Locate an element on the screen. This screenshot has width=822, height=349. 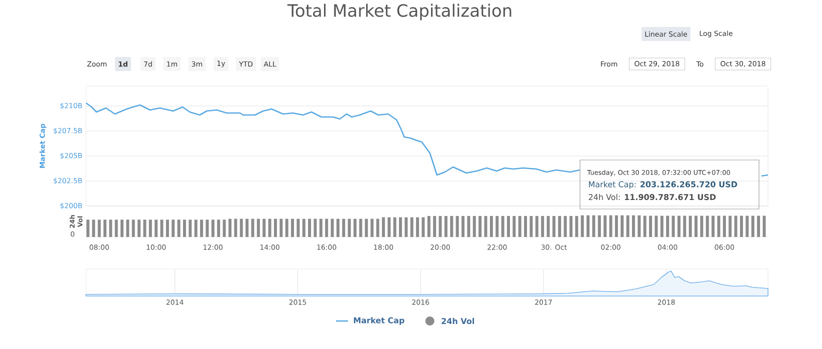
chart-title: Total Market Capitalization is located at coordinates (399, 12).